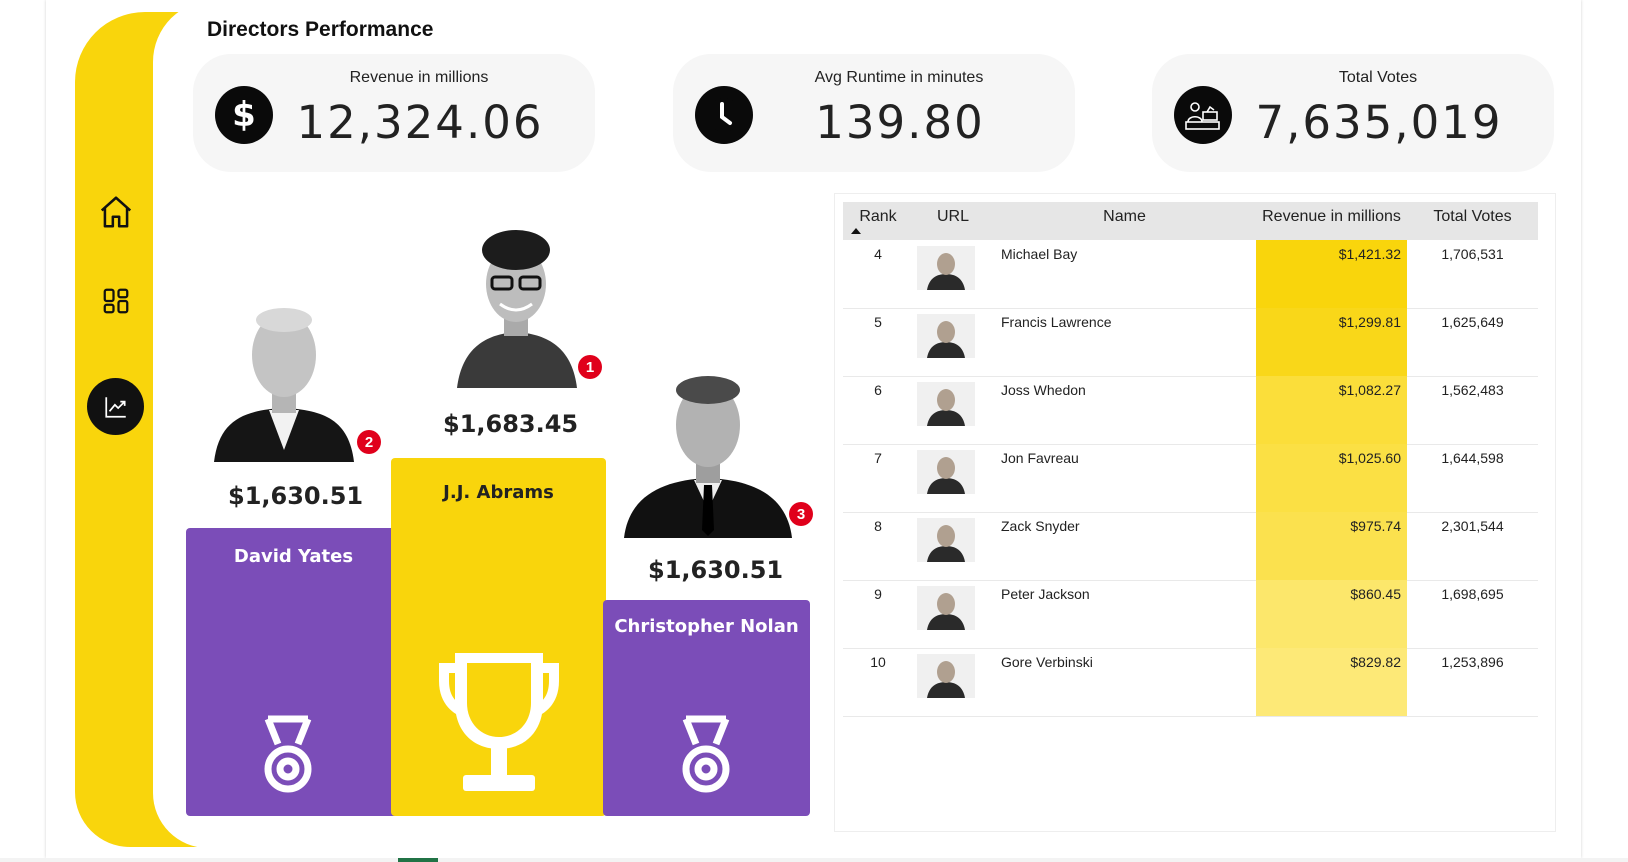 This screenshot has height=862, width=1628. What do you see at coordinates (590, 367) in the screenshot?
I see `rank-badge-1: 1` at bounding box center [590, 367].